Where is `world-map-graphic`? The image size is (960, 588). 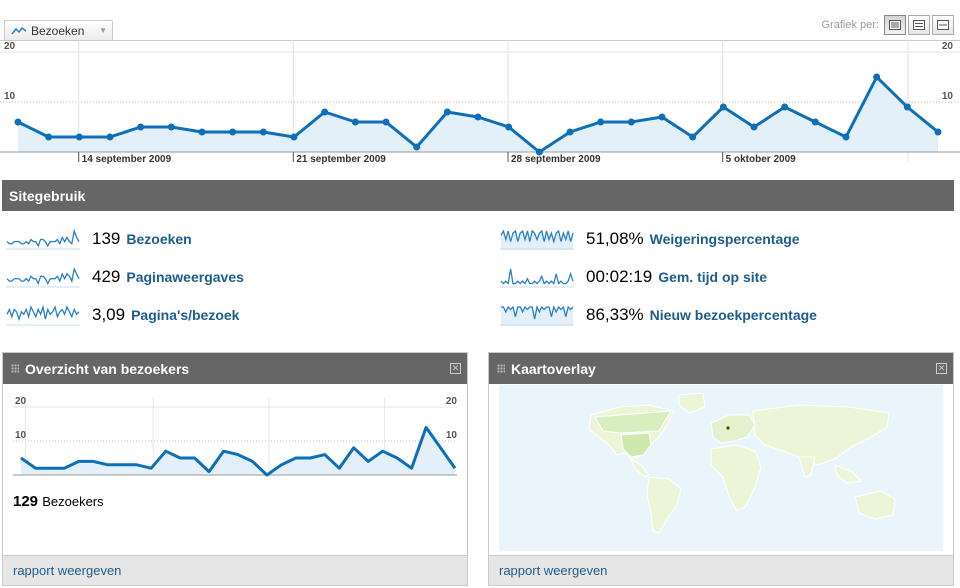
world-map-graphic is located at coordinates (742, 463).